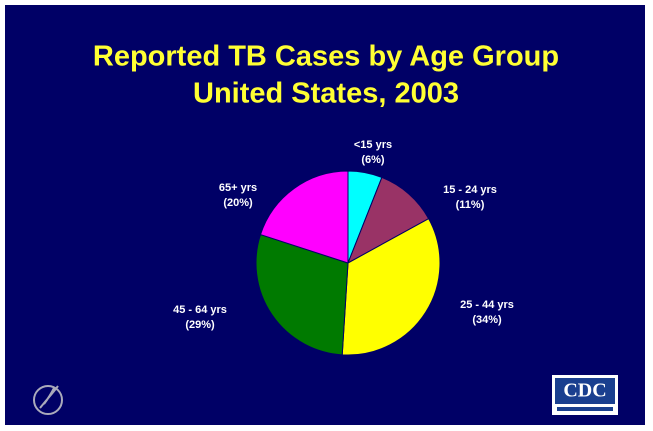 Image resolution: width=653 pixels, height=431 pixels. Describe the element at coordinates (470, 190) in the screenshot. I see `slice-label: 15 - 24 yrs` at that location.